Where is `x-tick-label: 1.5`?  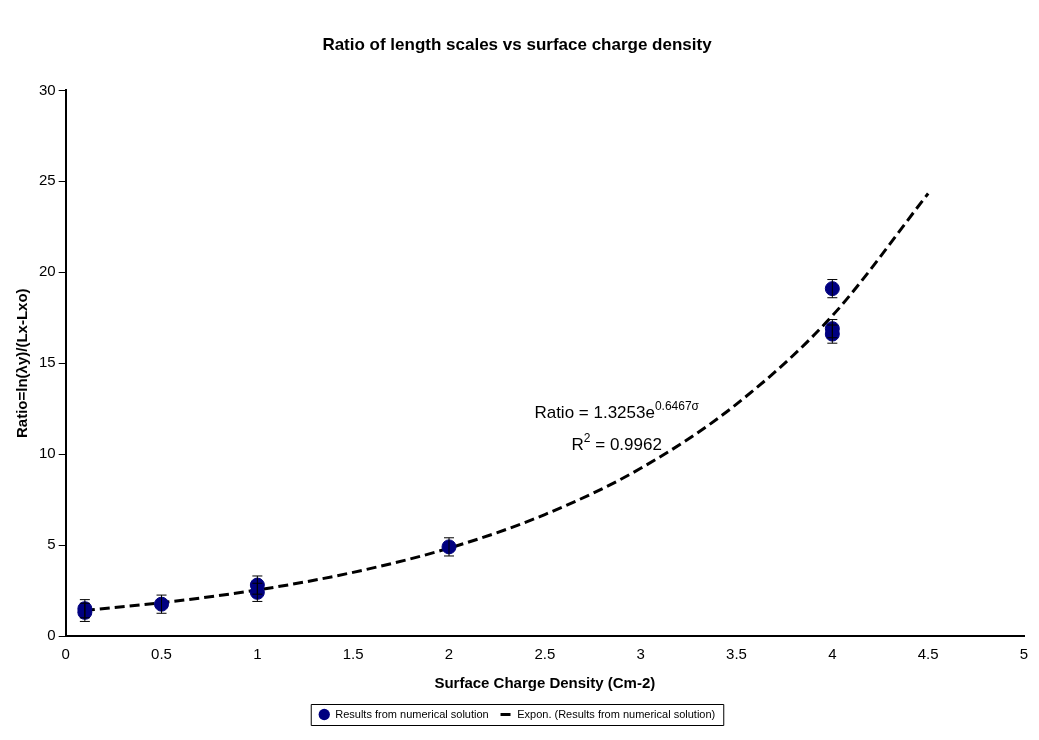
x-tick-label: 1.5 is located at coordinates (353, 654).